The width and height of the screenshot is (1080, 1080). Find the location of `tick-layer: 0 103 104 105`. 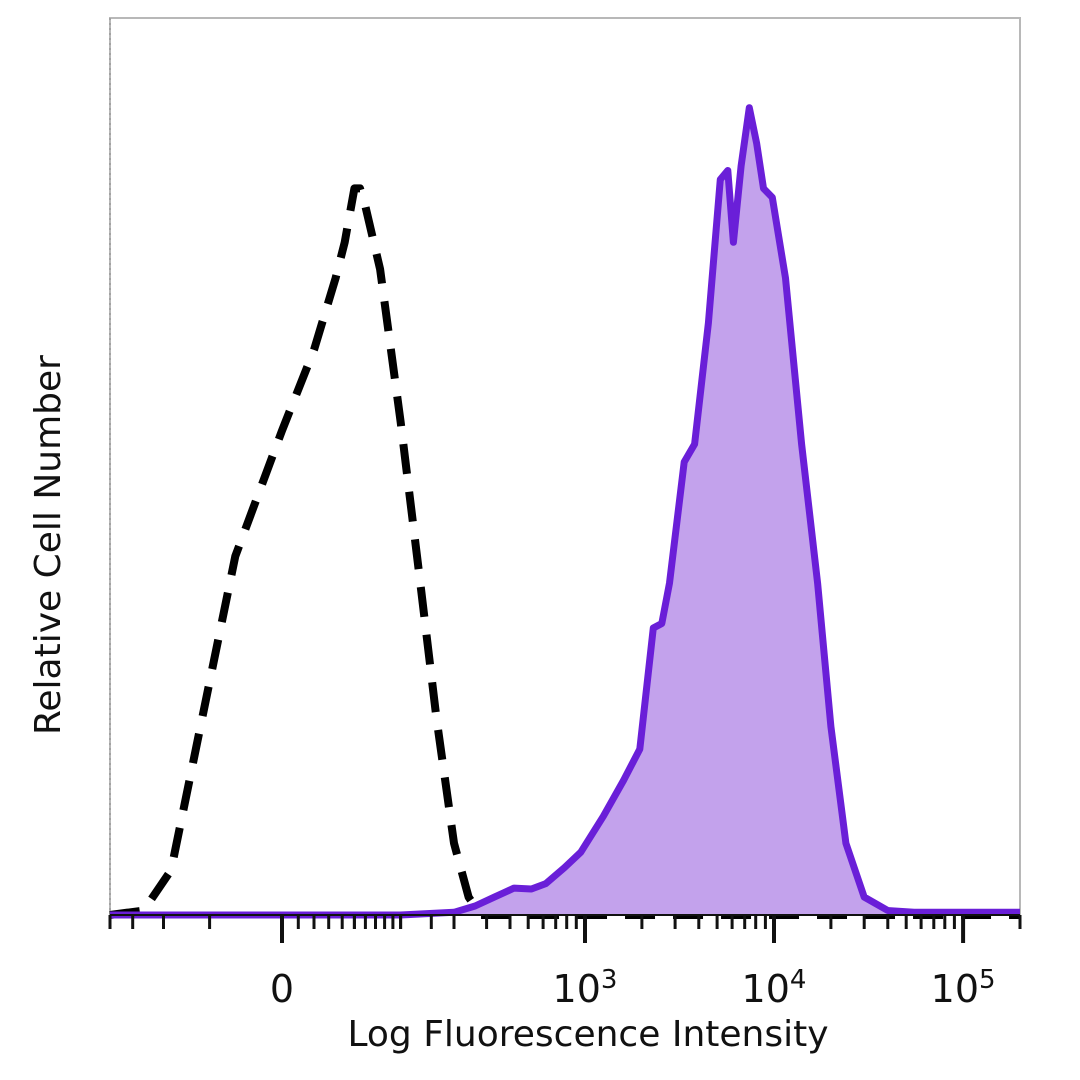

tick-layer: 0 103 104 105 is located at coordinates (565, 963).